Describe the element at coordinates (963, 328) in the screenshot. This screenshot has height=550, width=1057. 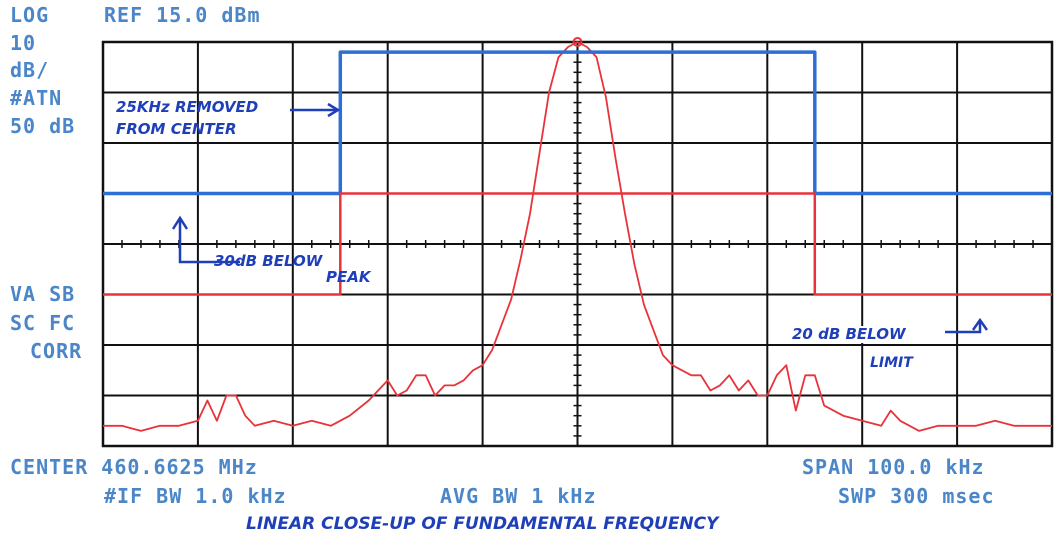
I see `arrow-limit-line` at that location.